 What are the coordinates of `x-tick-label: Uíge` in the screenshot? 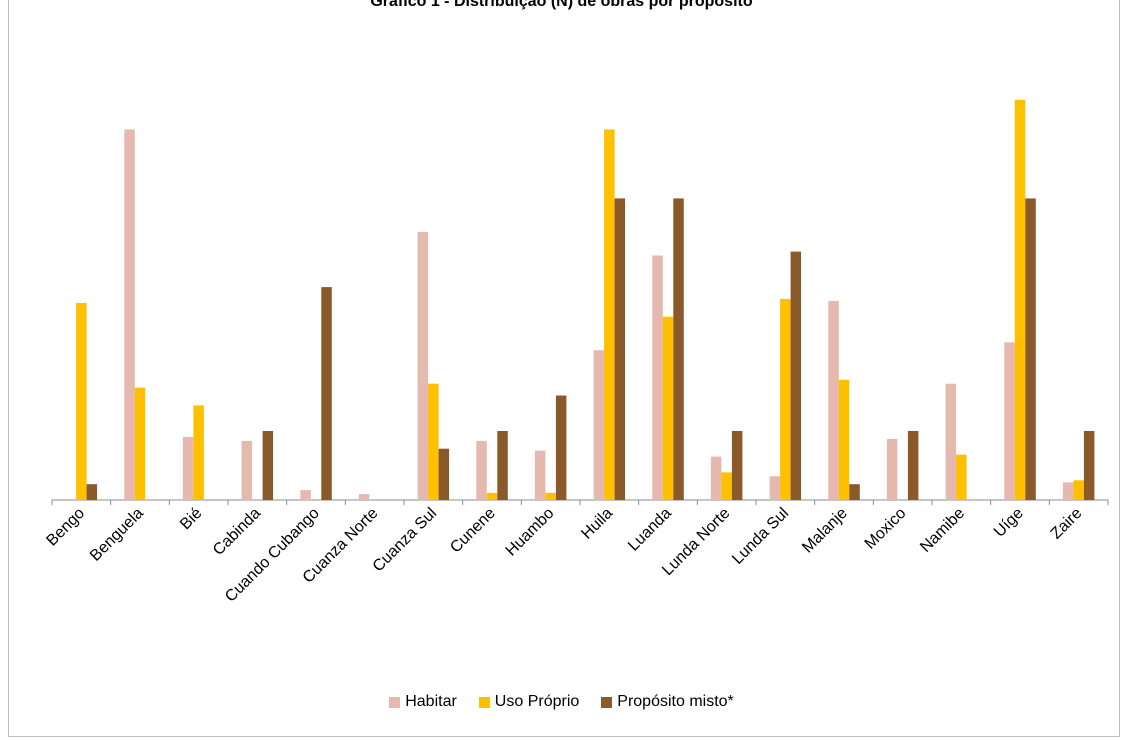 It's located at (1009, 523).